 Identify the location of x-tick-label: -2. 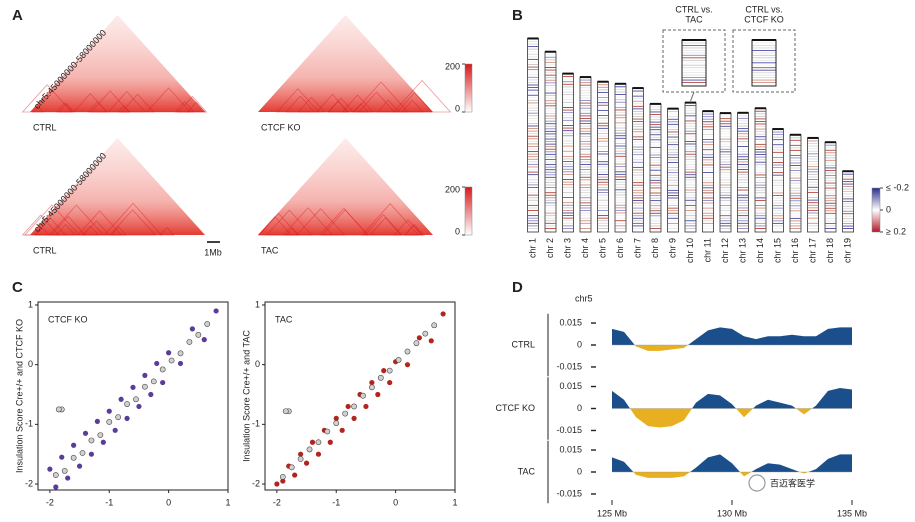
(277, 502).